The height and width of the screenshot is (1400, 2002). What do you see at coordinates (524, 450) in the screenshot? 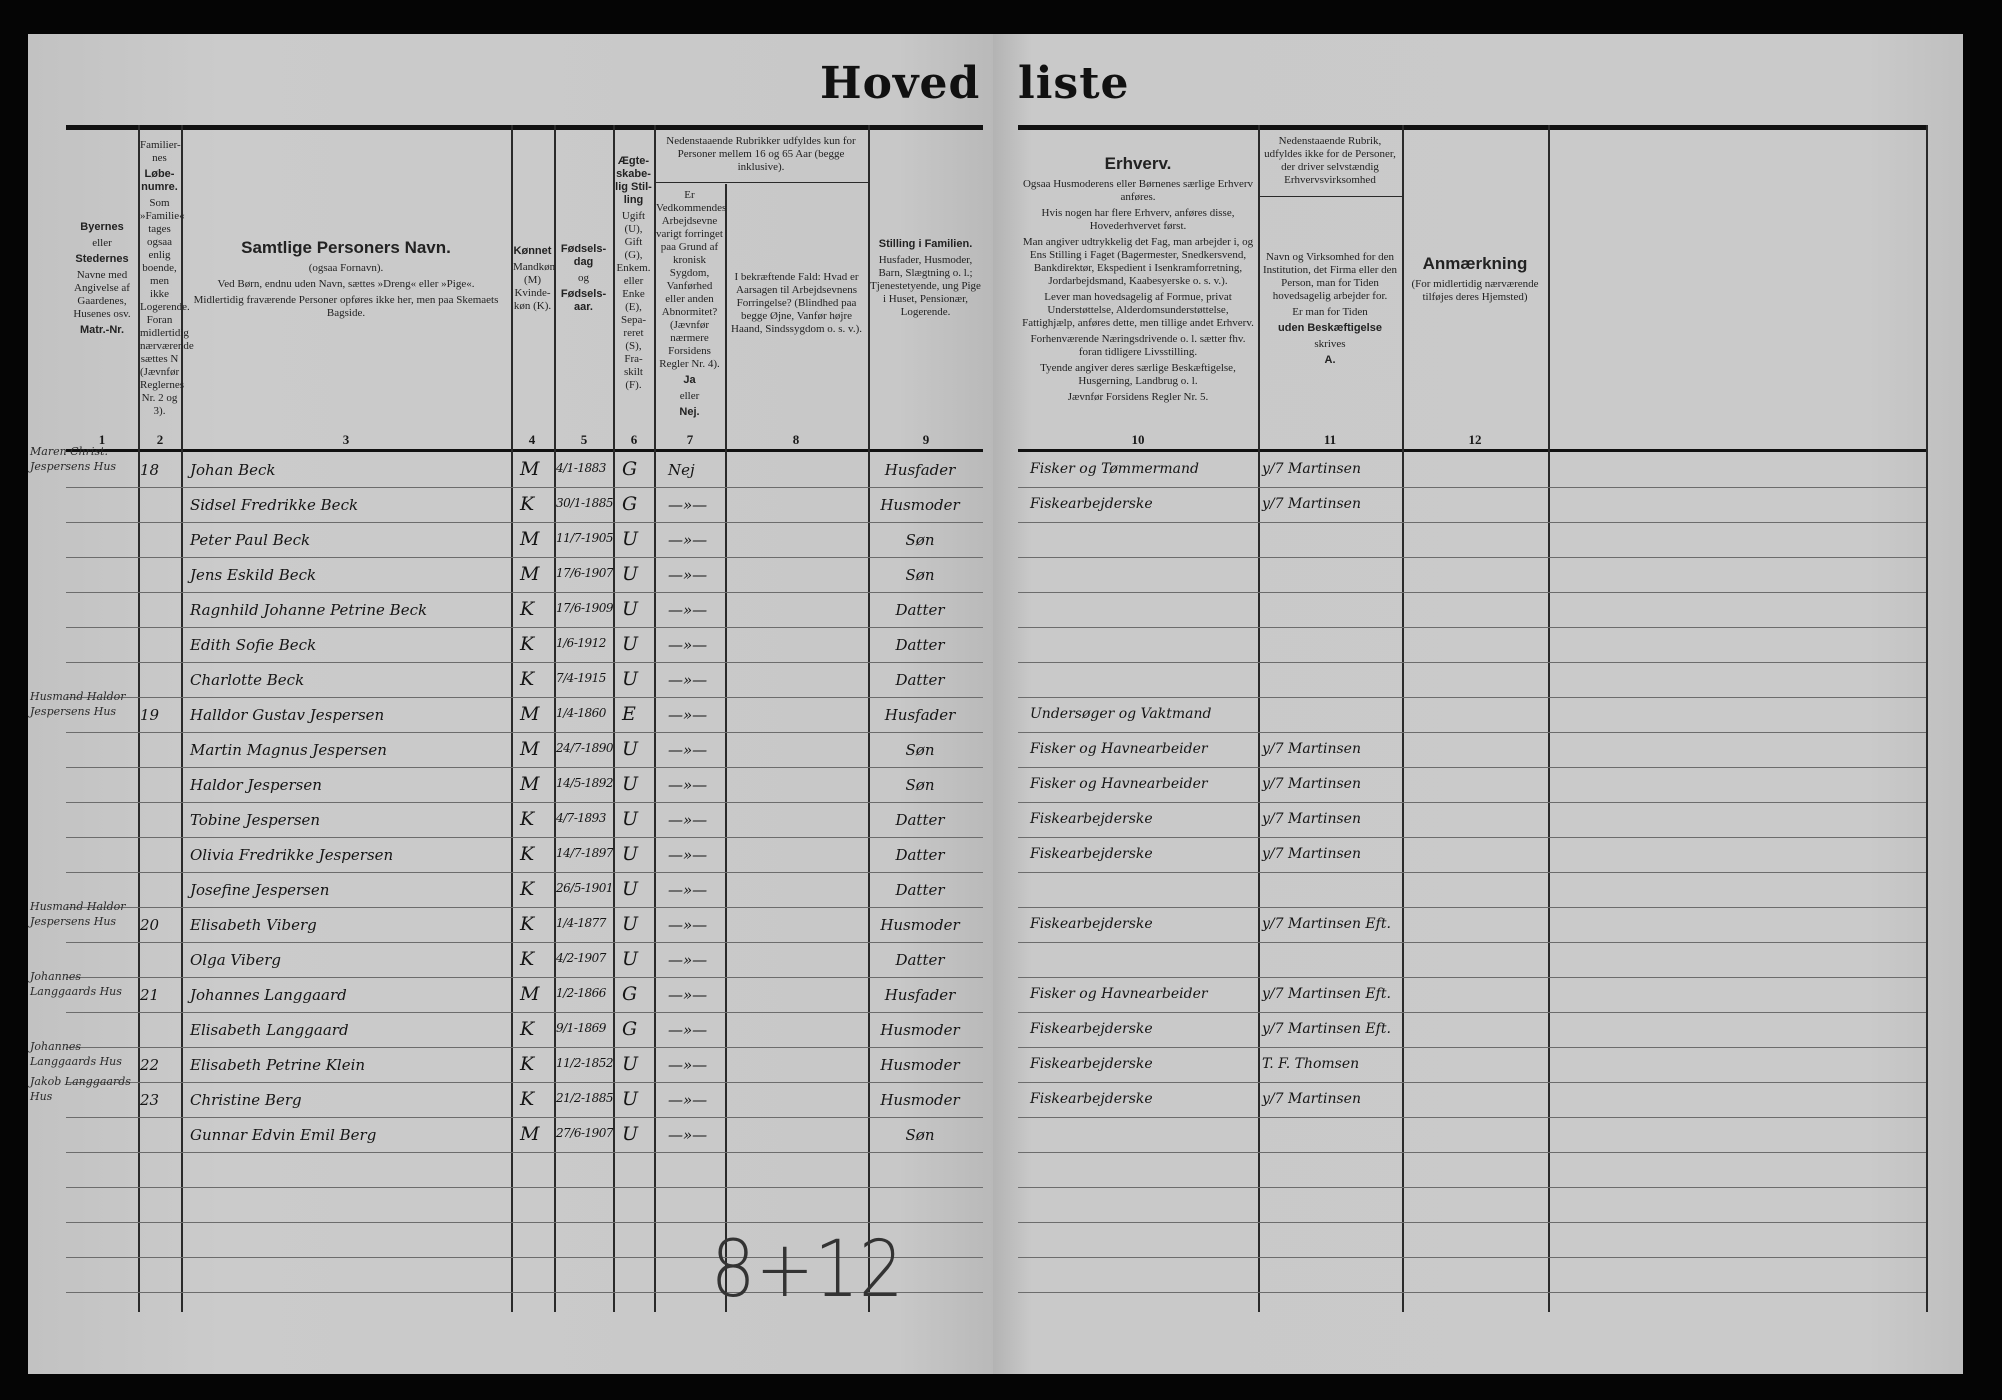
I see `header-bottom-rule-left` at bounding box center [524, 450].